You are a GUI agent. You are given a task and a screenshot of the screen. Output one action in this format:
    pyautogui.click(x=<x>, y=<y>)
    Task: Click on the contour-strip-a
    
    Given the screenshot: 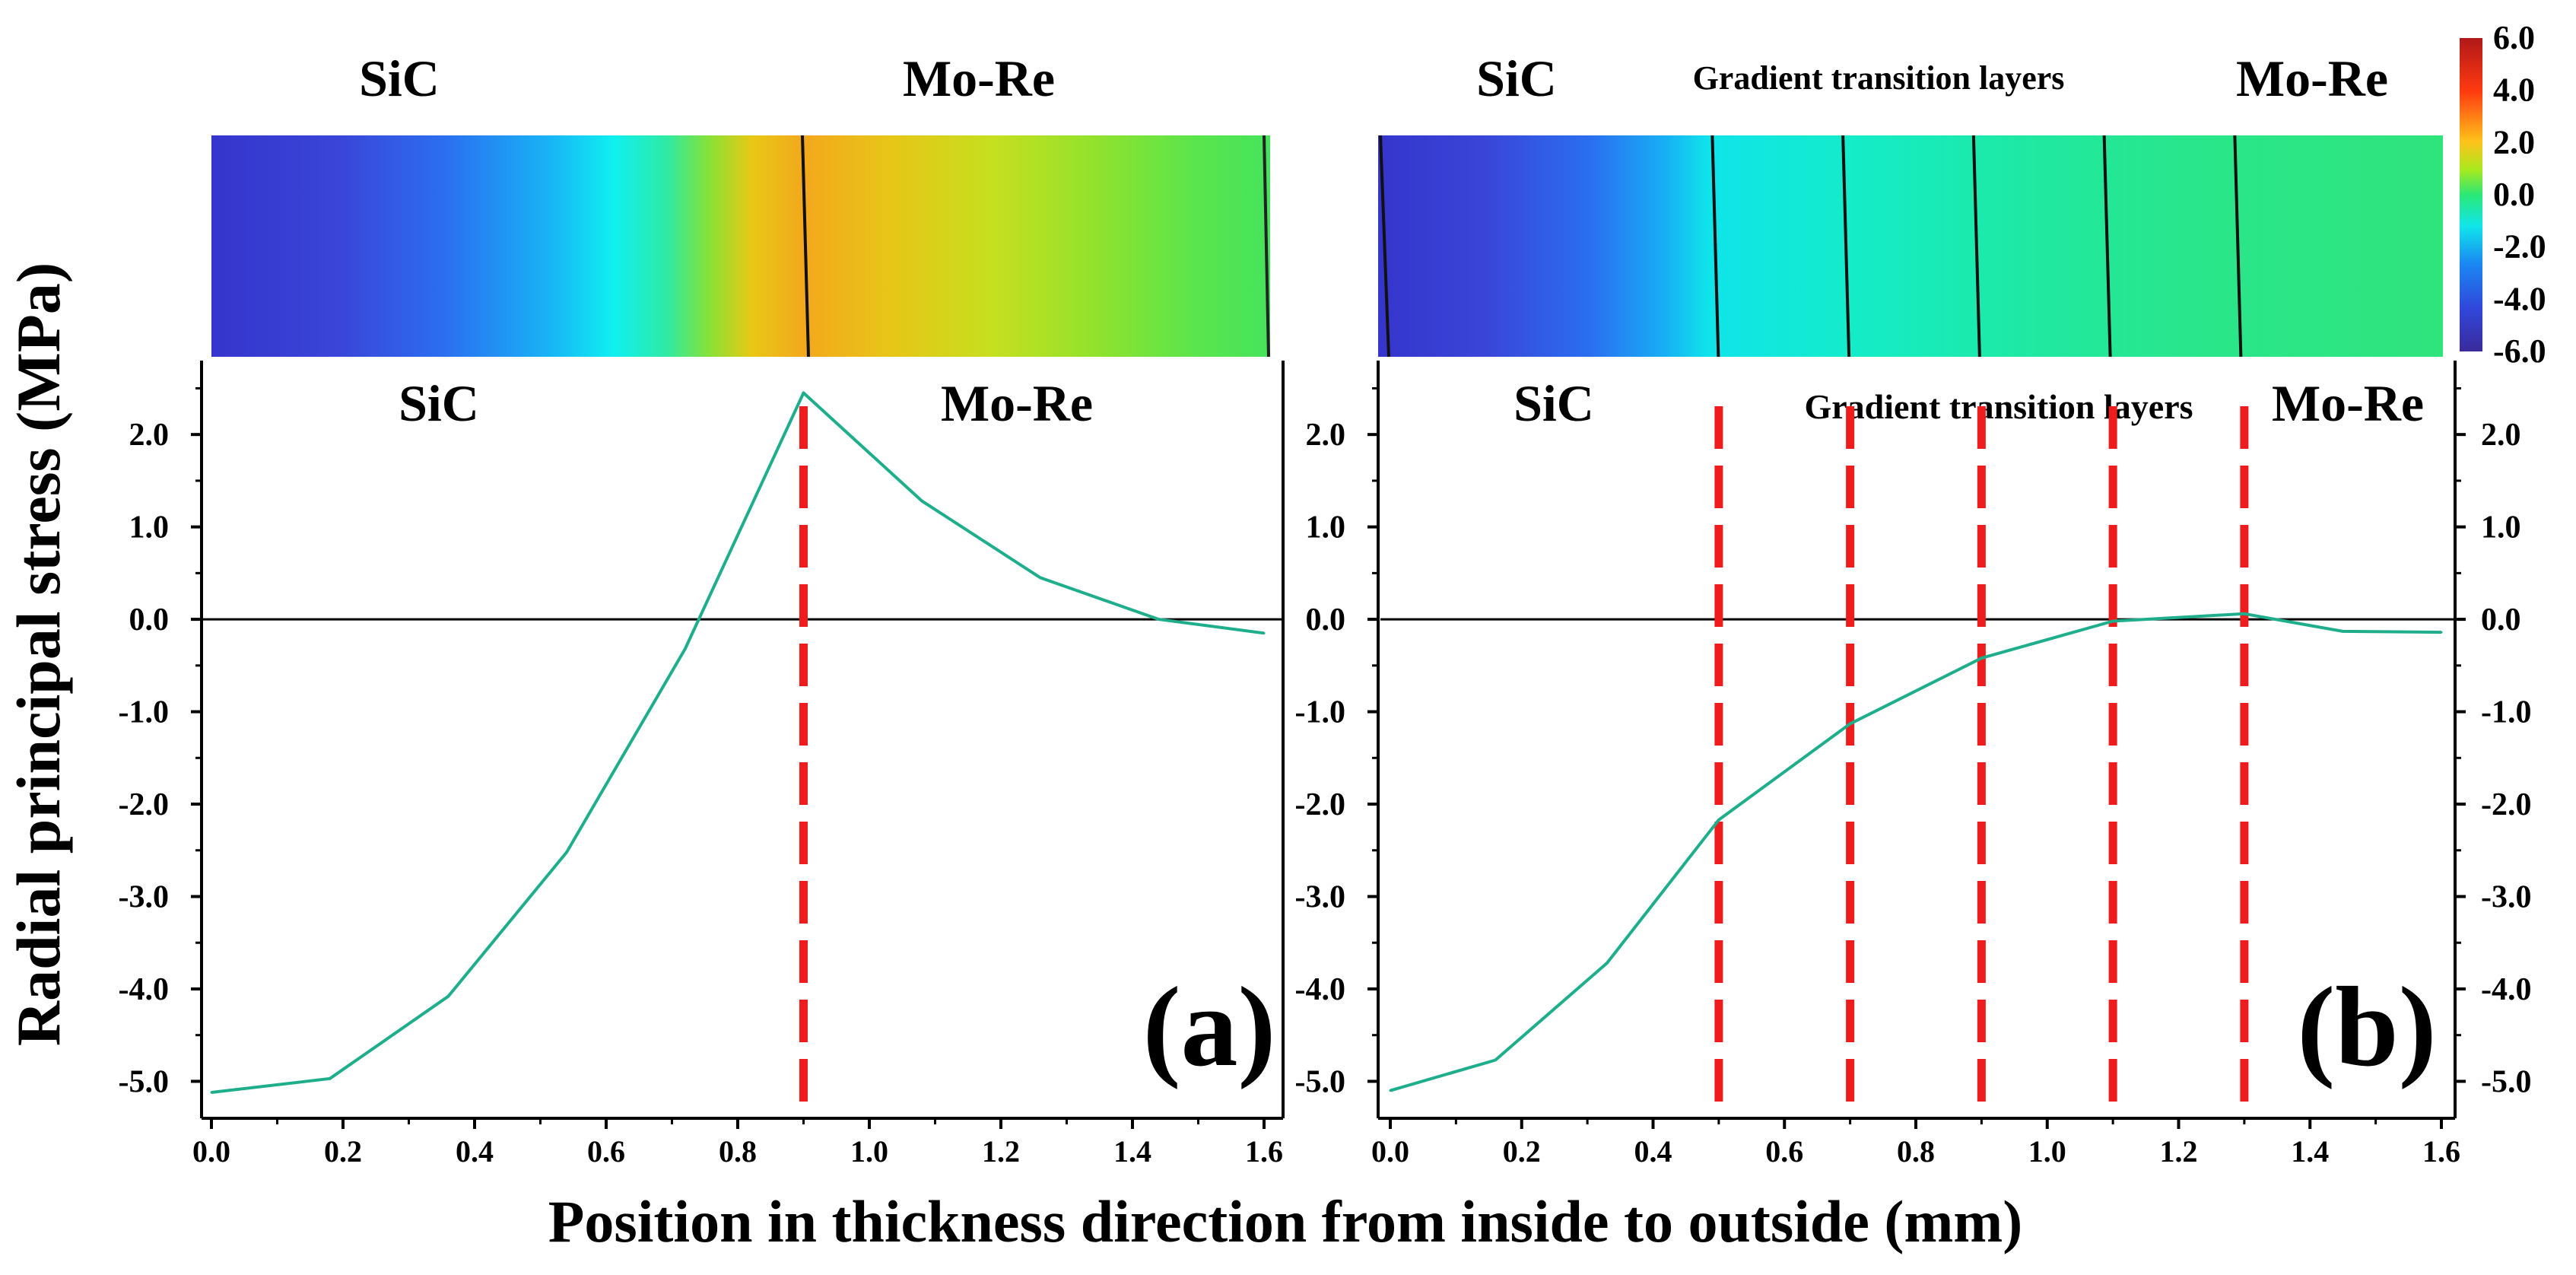 What is the action you would take?
    pyautogui.click(x=740, y=246)
    